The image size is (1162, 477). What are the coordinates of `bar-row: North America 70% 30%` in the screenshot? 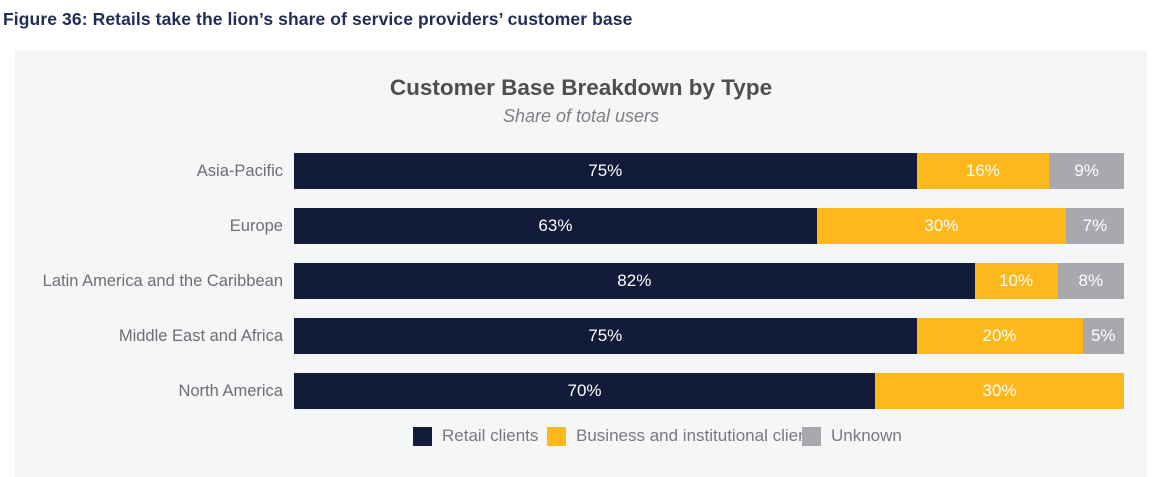 It's located at (581, 391).